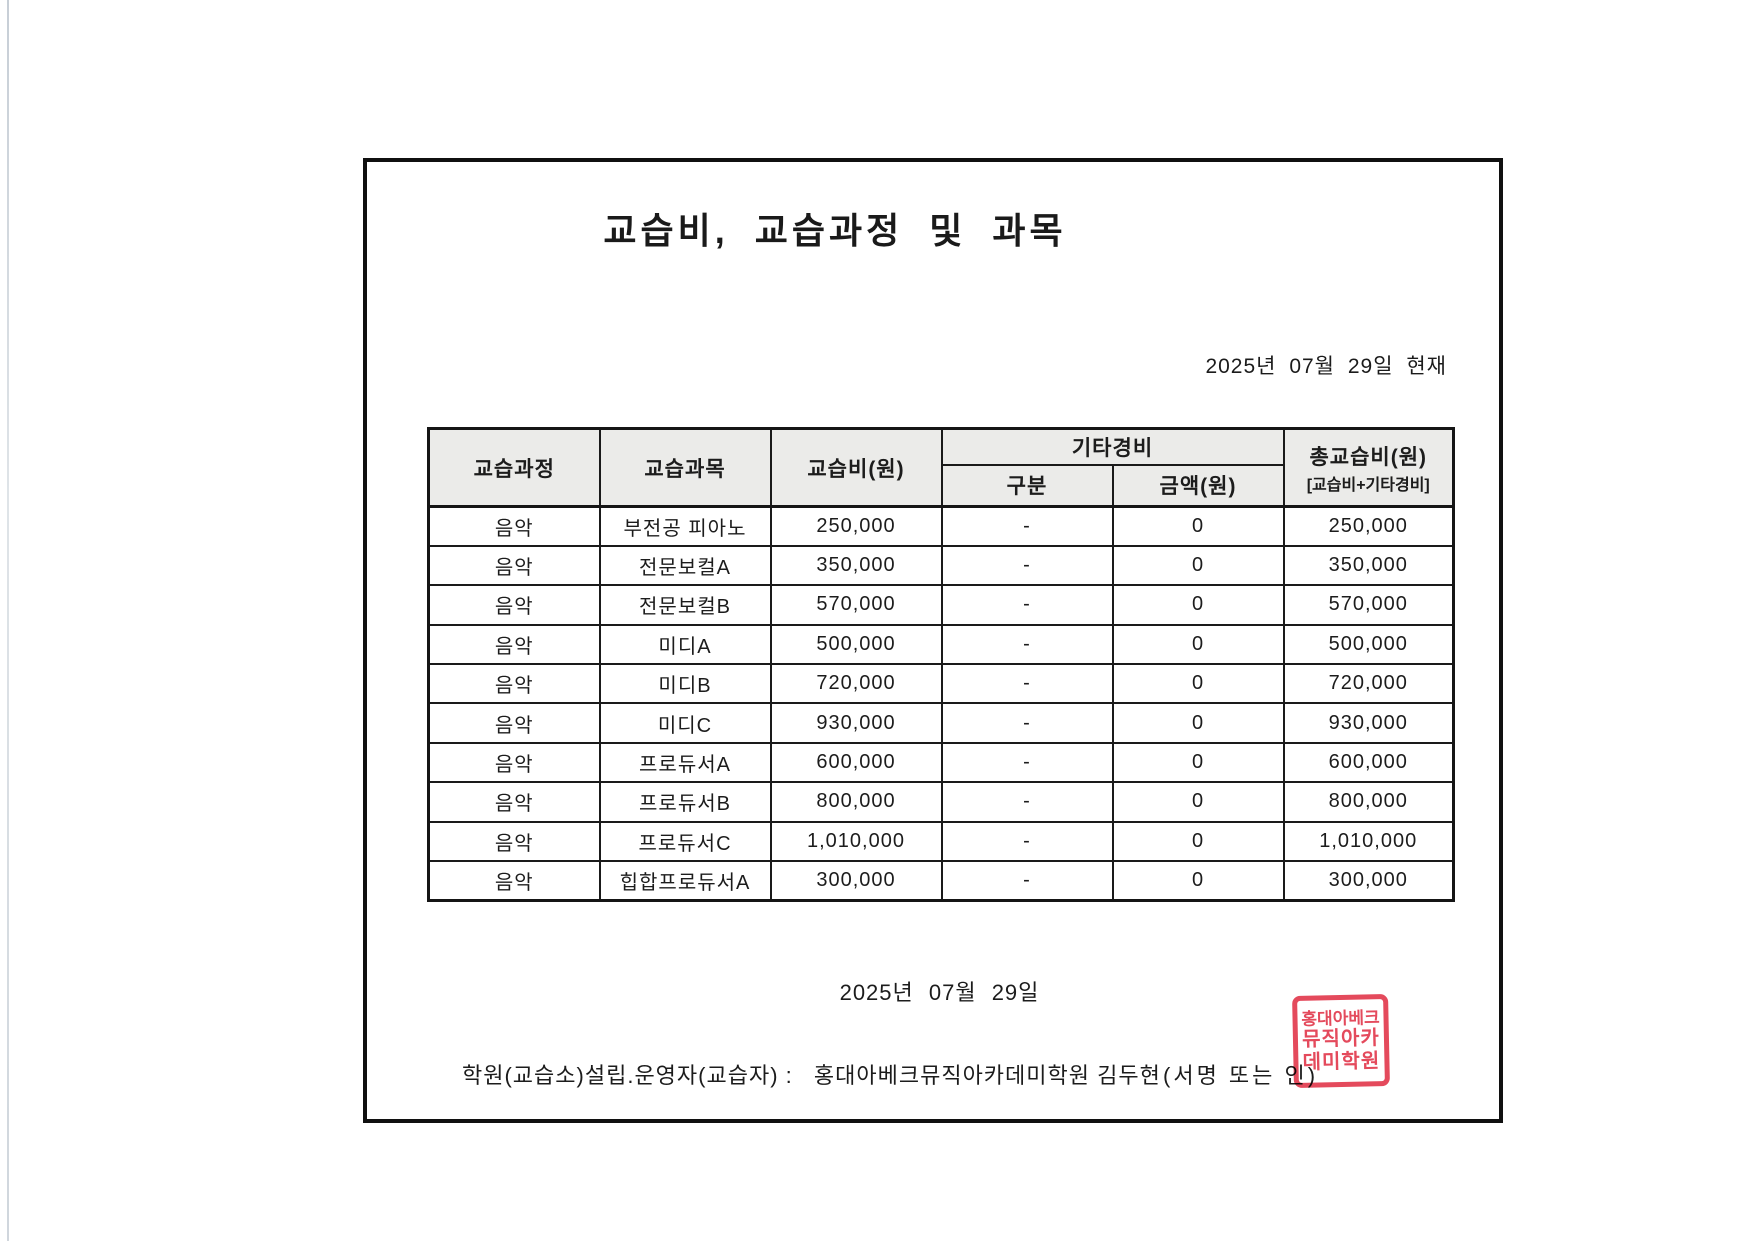 The height and width of the screenshot is (1241, 1754). Describe the element at coordinates (1340, 1018) in the screenshot. I see `stamp-line: 홍대아베크` at that location.